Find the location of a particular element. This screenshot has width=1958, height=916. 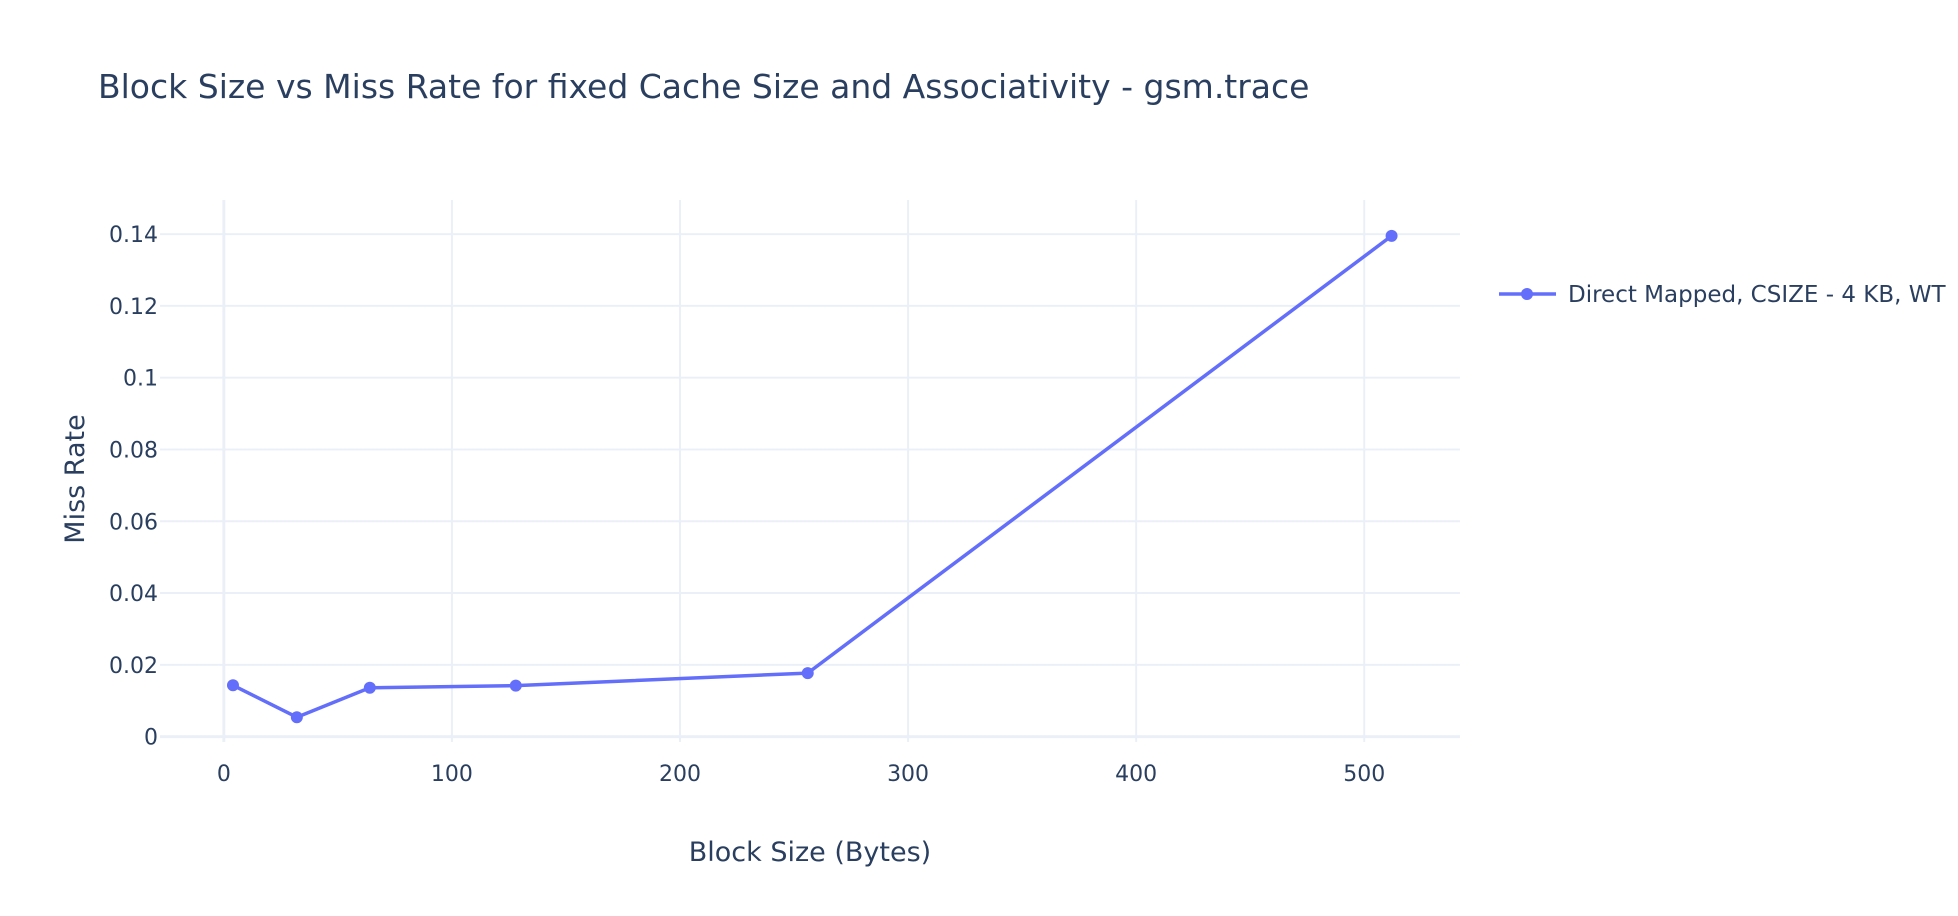

y-tick-label: 0.02 is located at coordinates (133, 666).